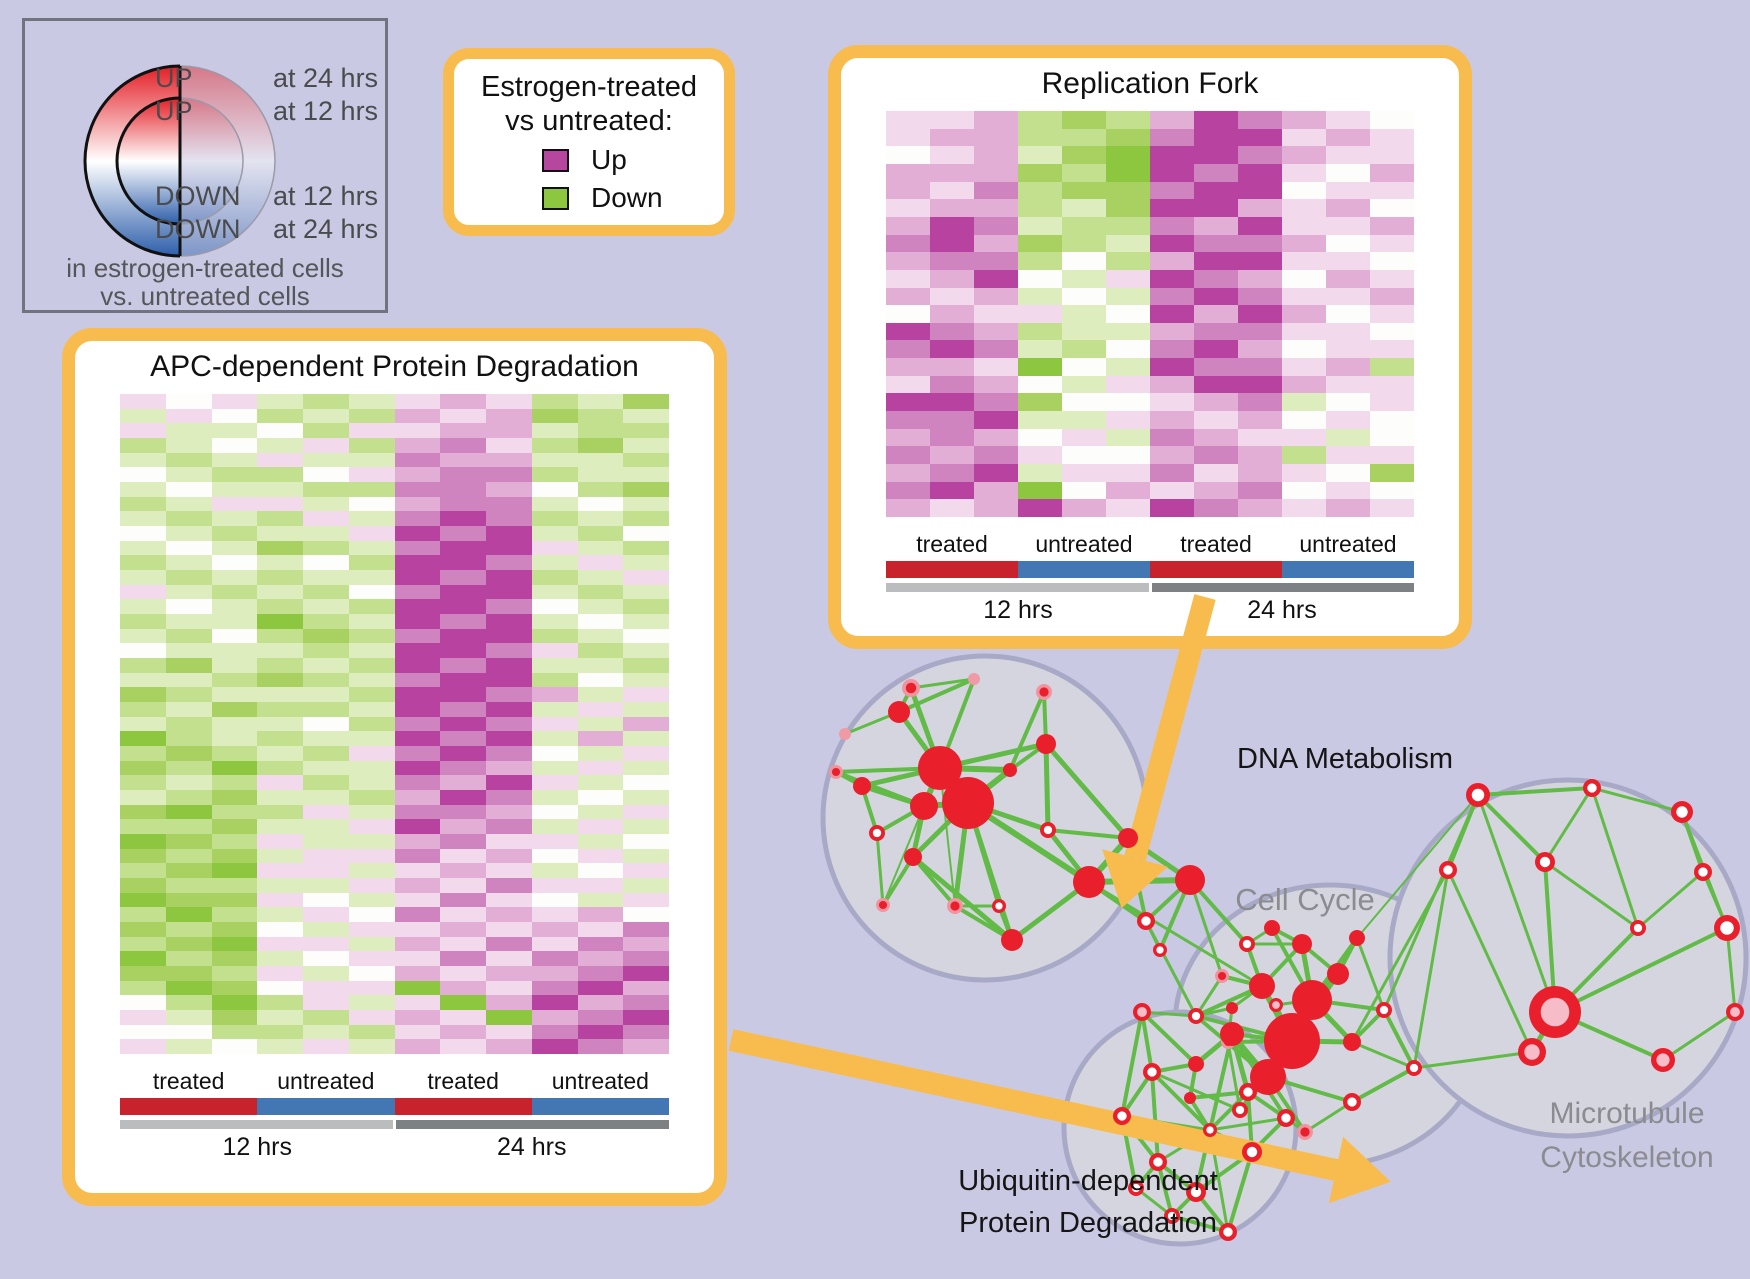  What do you see at coordinates (1703, 872) in the screenshot?
I see `gene-node-white-core` at bounding box center [1703, 872].